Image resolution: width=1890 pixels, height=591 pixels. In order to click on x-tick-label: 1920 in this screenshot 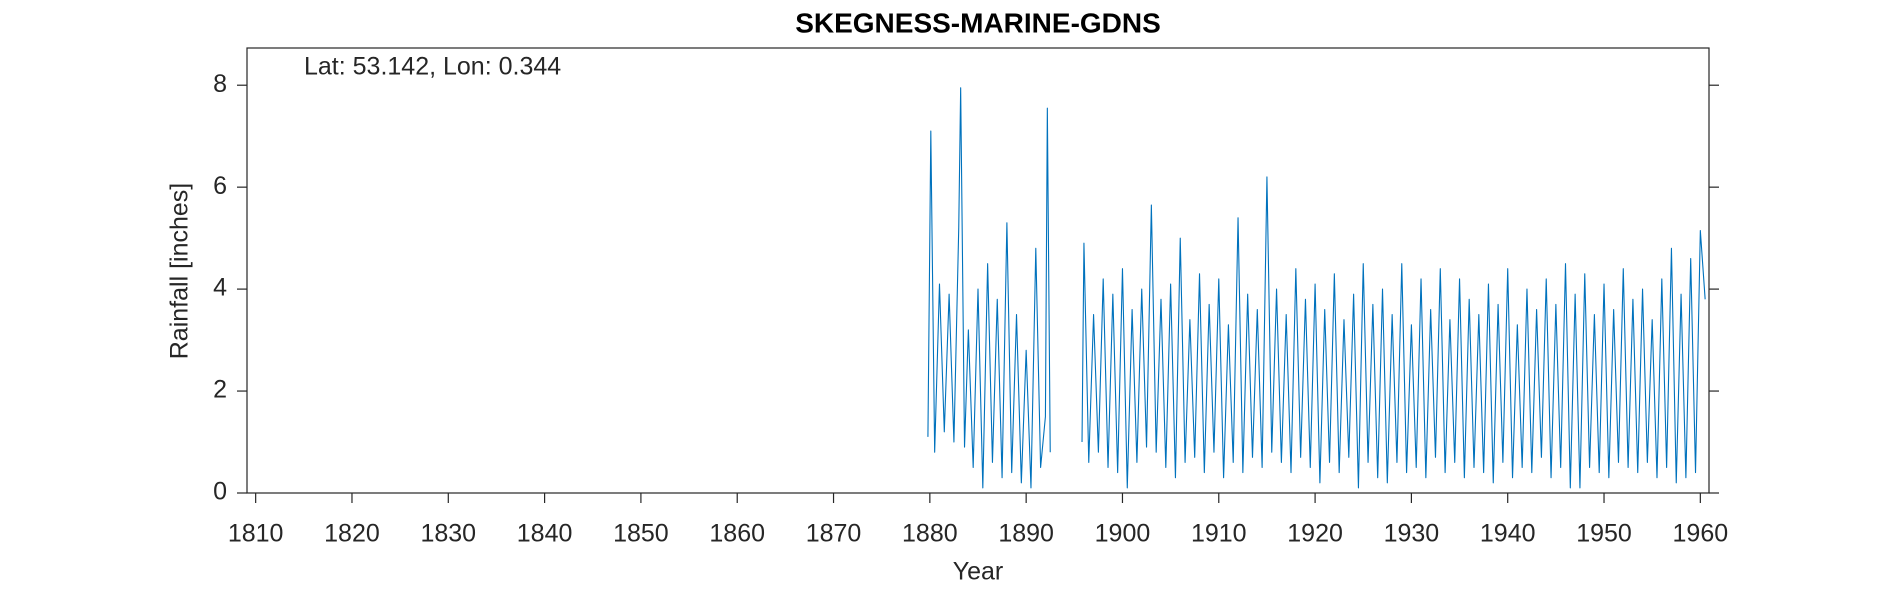, I will do `click(1315, 534)`.